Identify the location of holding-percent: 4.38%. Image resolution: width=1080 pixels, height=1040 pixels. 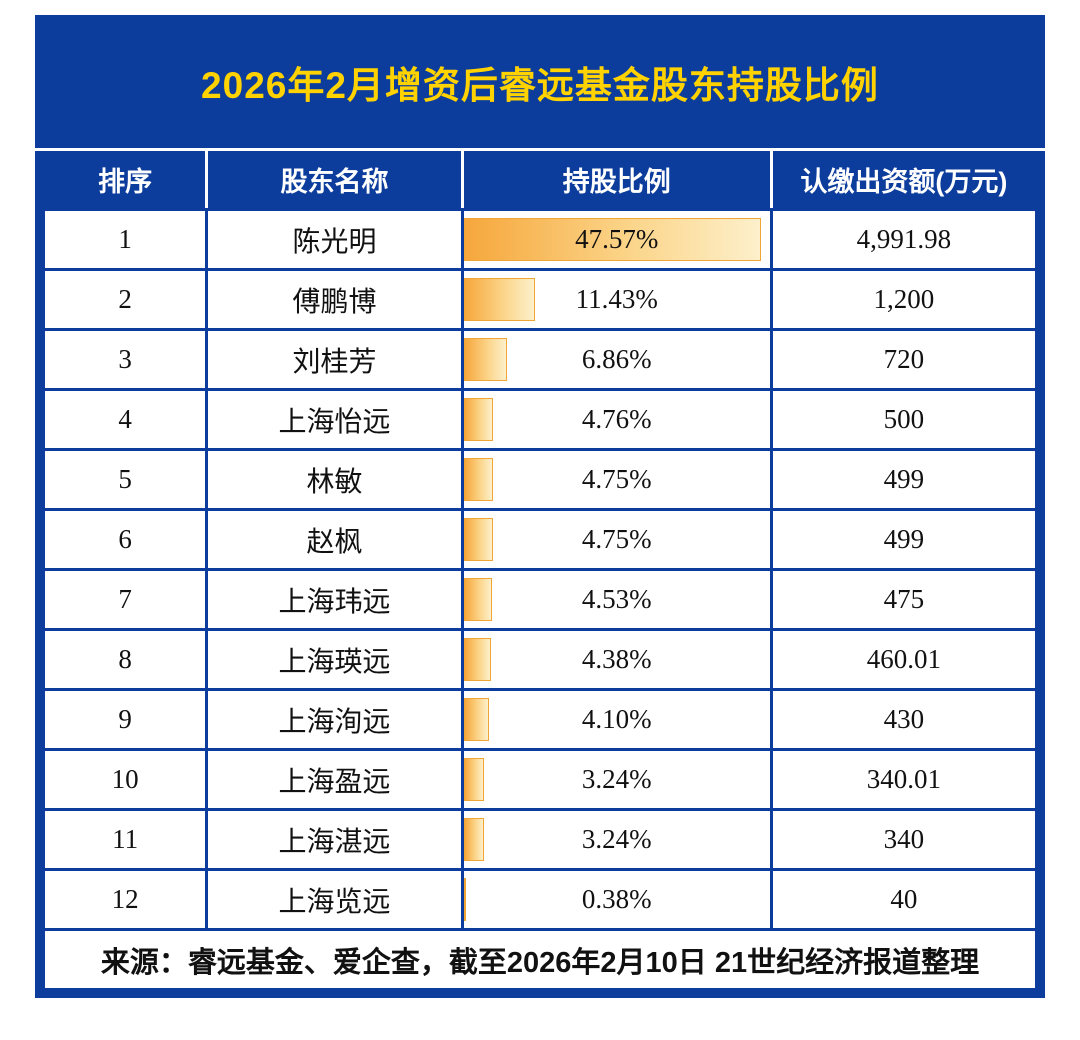
(616, 659).